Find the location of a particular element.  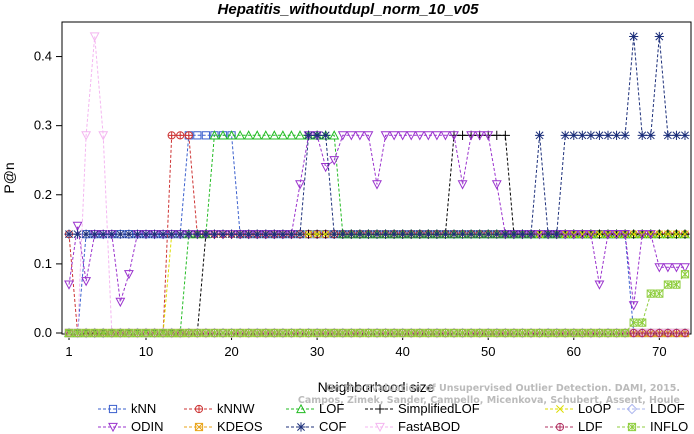

legend-label: LoOP is located at coordinates (594, 408).